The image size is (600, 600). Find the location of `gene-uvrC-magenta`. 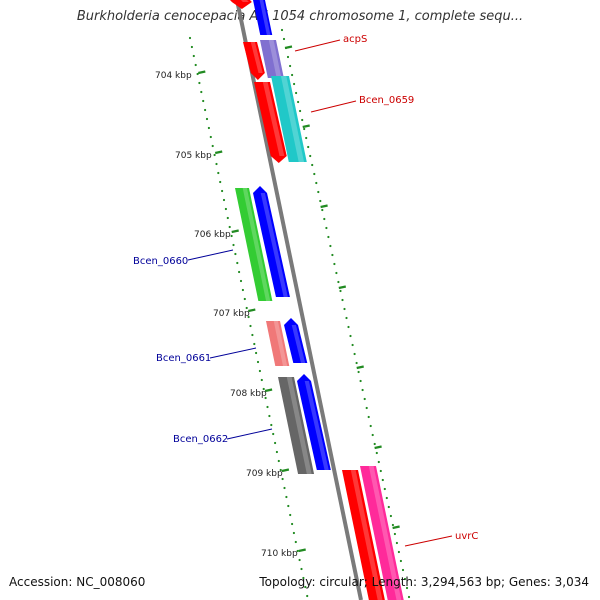

gene-uvrC-magenta is located at coordinates (382, 533).